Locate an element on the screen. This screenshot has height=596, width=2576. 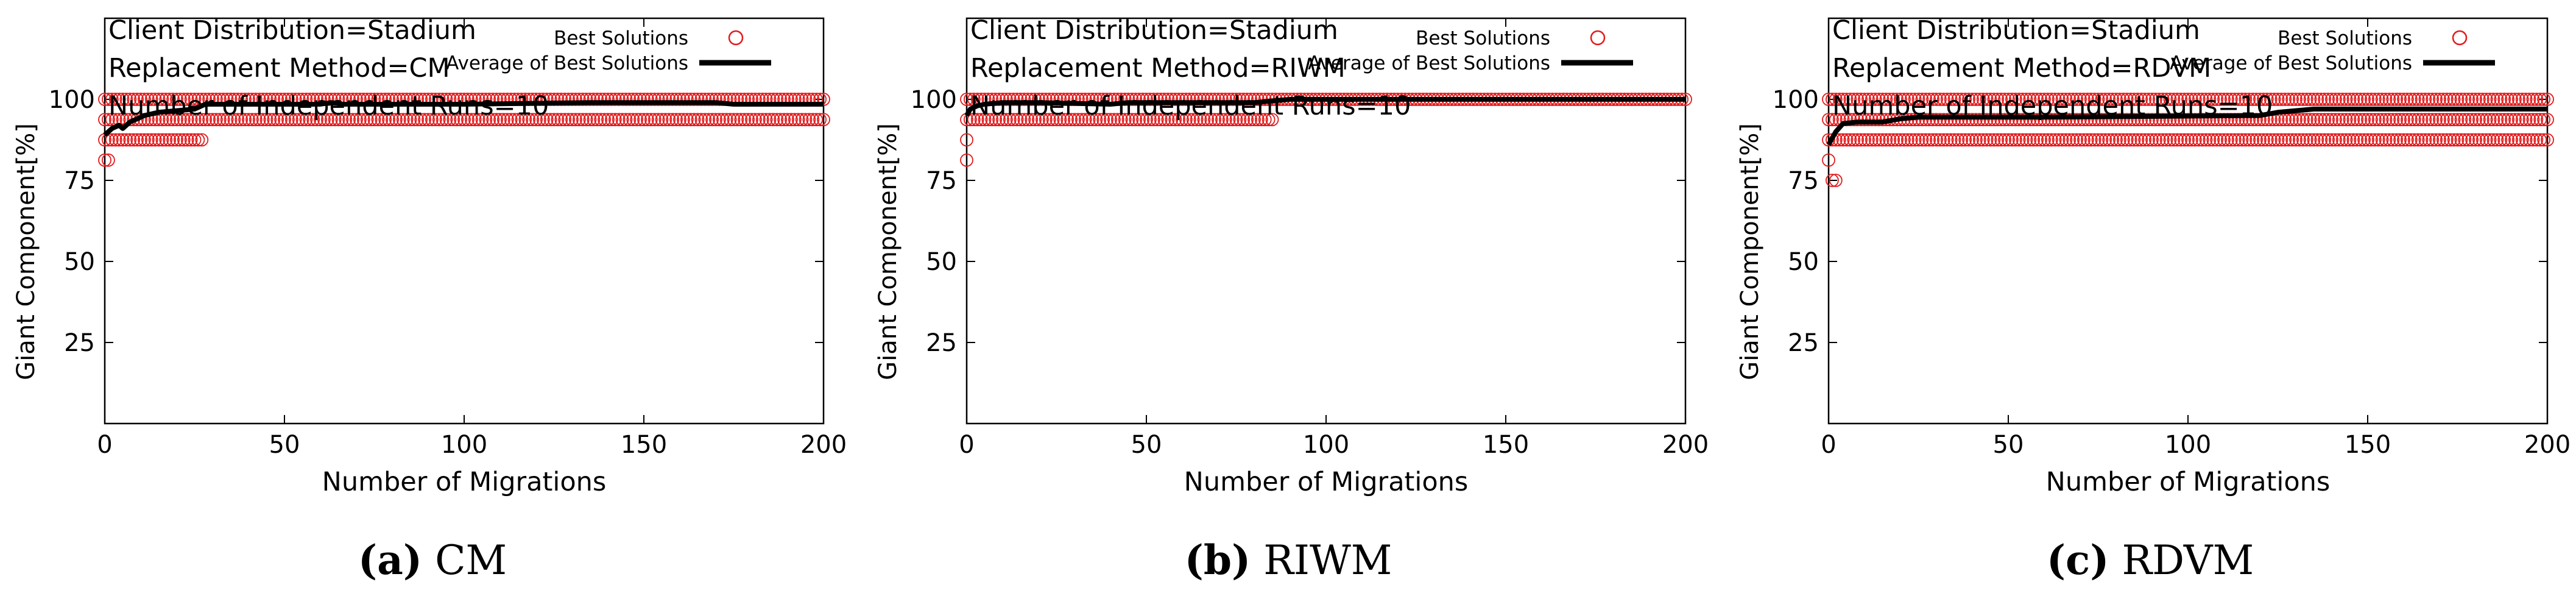
annotation-independent-runs: Number of Independent Runs=10 is located at coordinates (328, 106).